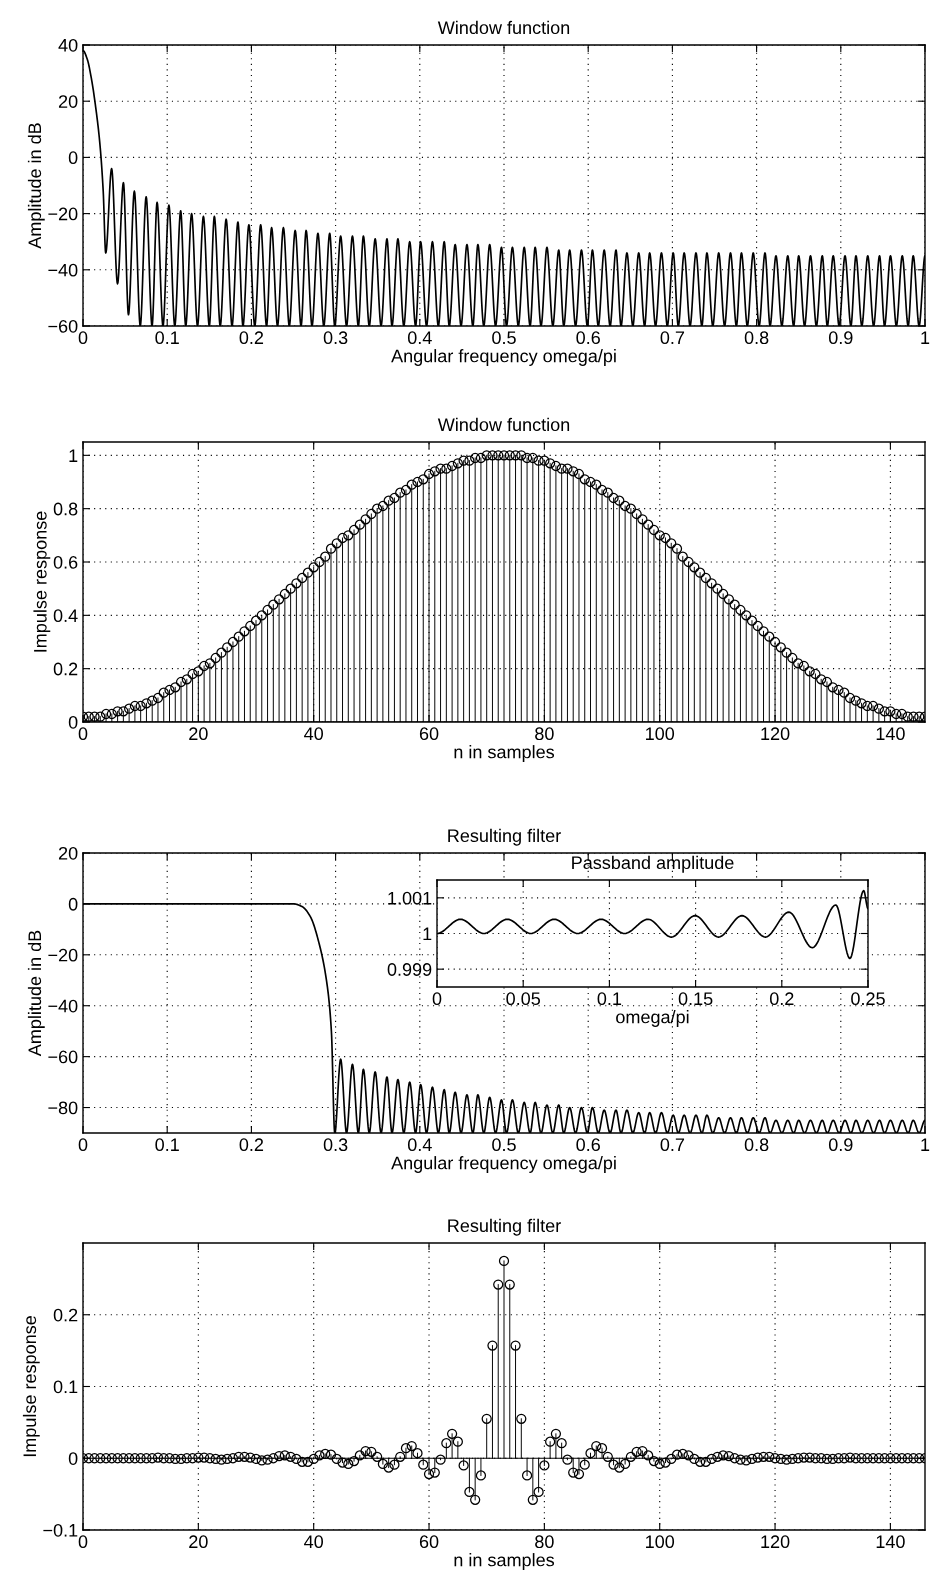  I want to click on x-axis-title: omega/pi, so click(652, 1018).